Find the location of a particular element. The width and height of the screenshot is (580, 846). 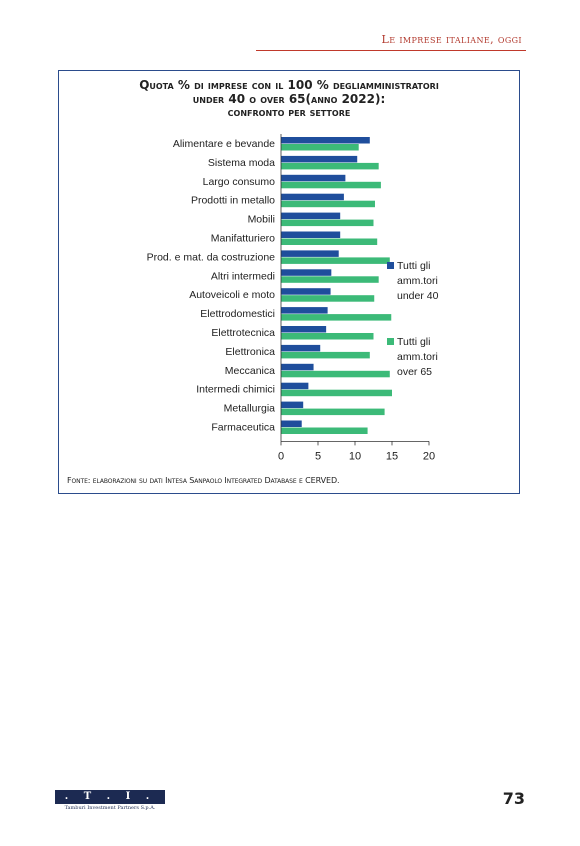

legend-label: over 65 is located at coordinates (414, 372).